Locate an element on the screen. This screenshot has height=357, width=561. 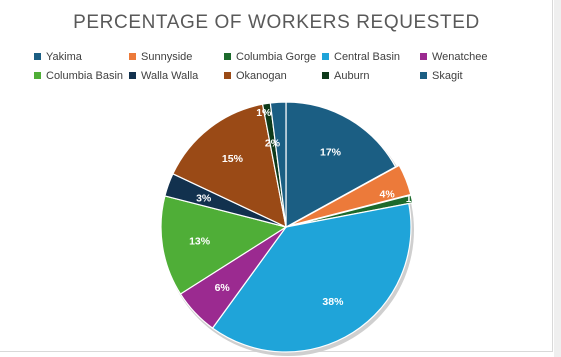
data-label-wenatchee: 6% is located at coordinates (223, 288).